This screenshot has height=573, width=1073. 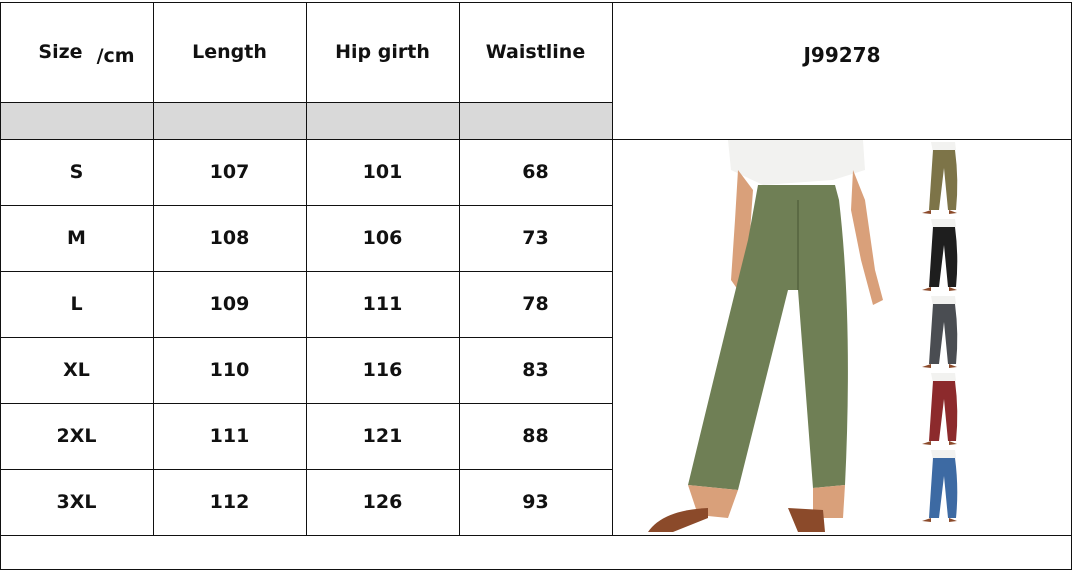 What do you see at coordinates (229, 172) in the screenshot?
I see `cell-length: 107` at bounding box center [229, 172].